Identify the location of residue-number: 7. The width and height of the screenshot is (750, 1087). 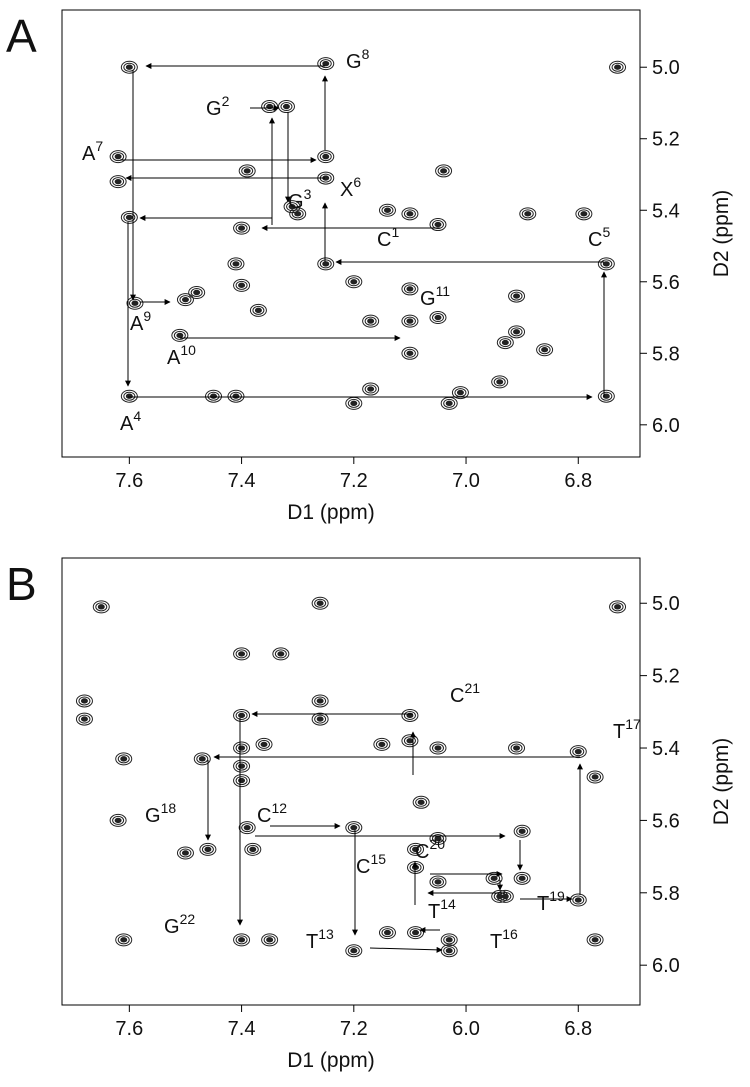
(99, 146).